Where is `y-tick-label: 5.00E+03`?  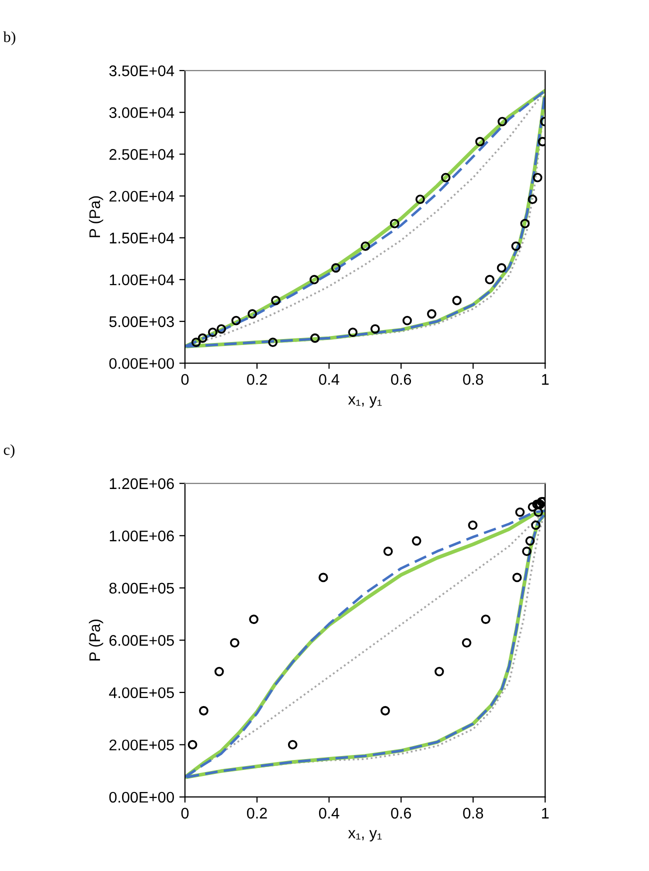 y-tick-label: 5.00E+03 is located at coordinates (141, 322).